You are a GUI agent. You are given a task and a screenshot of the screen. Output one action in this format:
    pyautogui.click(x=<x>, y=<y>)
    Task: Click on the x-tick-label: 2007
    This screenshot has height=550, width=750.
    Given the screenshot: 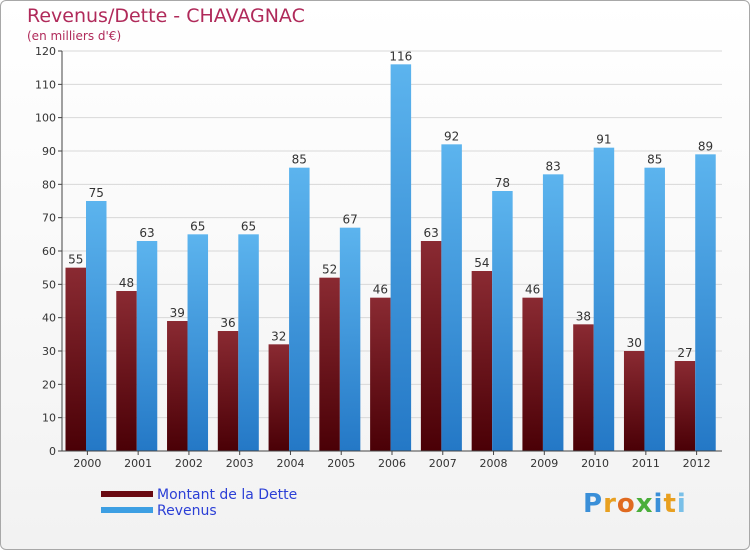 What is the action you would take?
    pyautogui.click(x=443, y=463)
    